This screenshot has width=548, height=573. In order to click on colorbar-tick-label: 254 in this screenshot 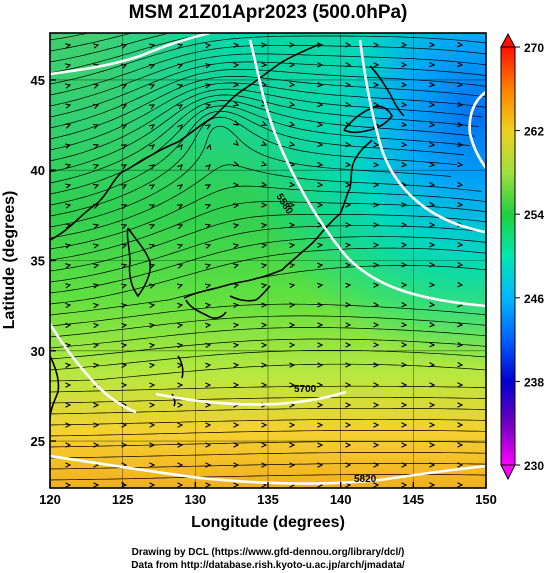, I will do `click(534, 215)`.